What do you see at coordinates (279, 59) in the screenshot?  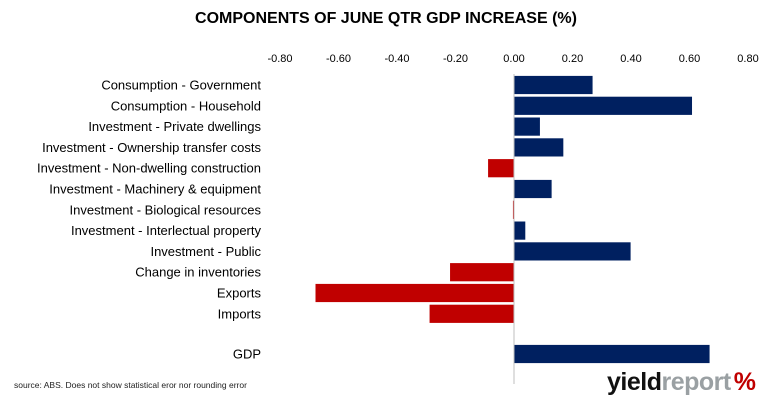 I see `x-tick-label: -0.80` at bounding box center [279, 59].